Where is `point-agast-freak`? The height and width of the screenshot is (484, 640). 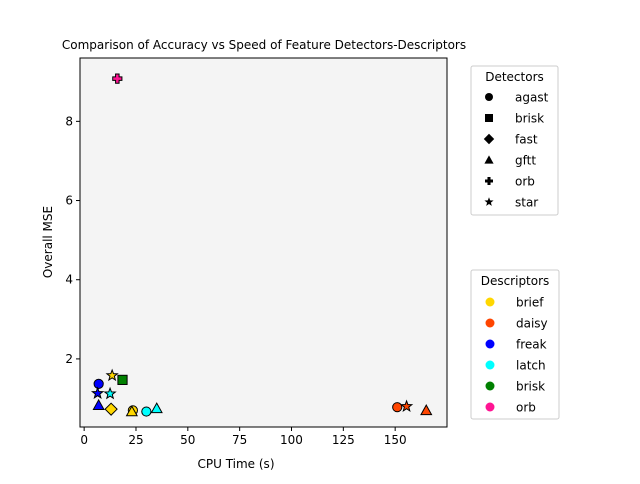 point-agast-freak is located at coordinates (98, 383).